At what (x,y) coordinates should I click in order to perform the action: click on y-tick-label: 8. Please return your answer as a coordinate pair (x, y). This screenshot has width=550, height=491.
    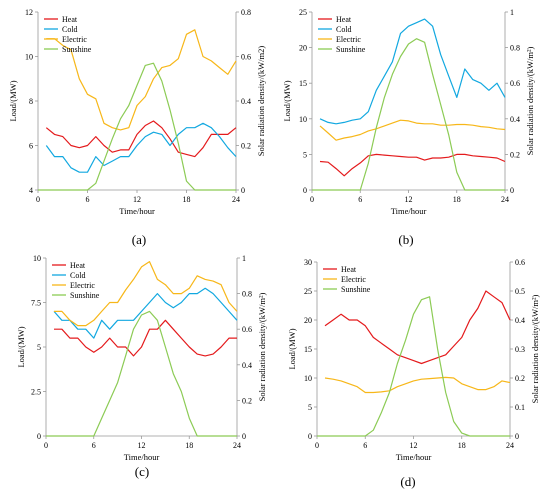
    Looking at the image, I should click on (31, 101).